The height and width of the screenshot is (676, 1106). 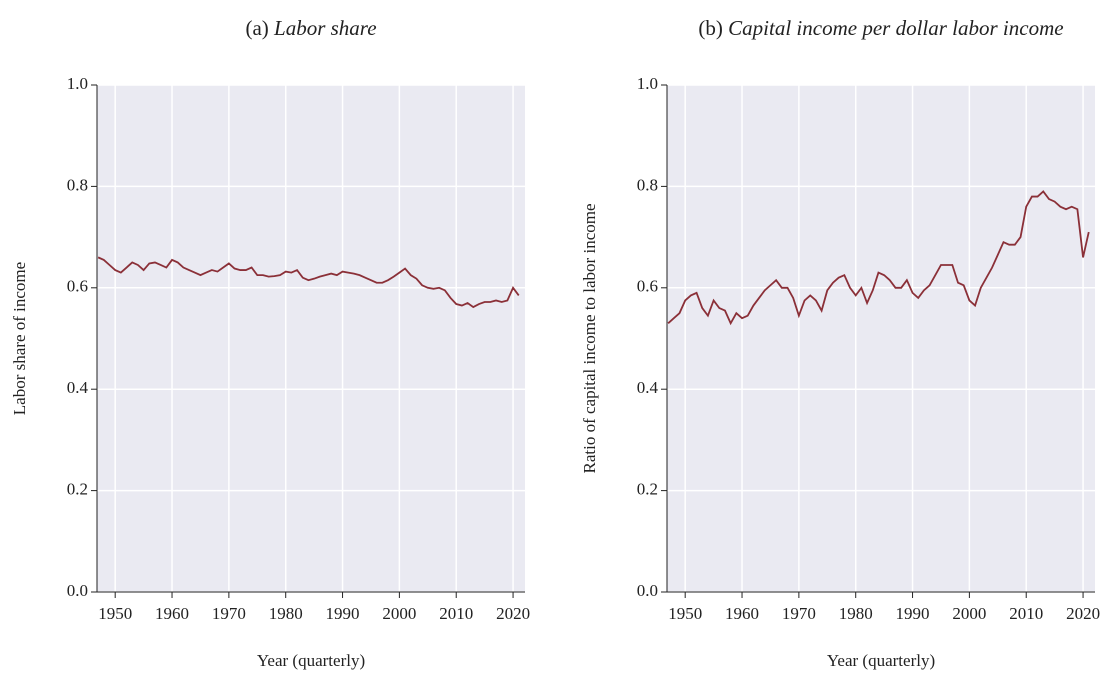 What do you see at coordinates (895, 28) in the screenshot?
I see `title: Capital income per dollar labor income` at bounding box center [895, 28].